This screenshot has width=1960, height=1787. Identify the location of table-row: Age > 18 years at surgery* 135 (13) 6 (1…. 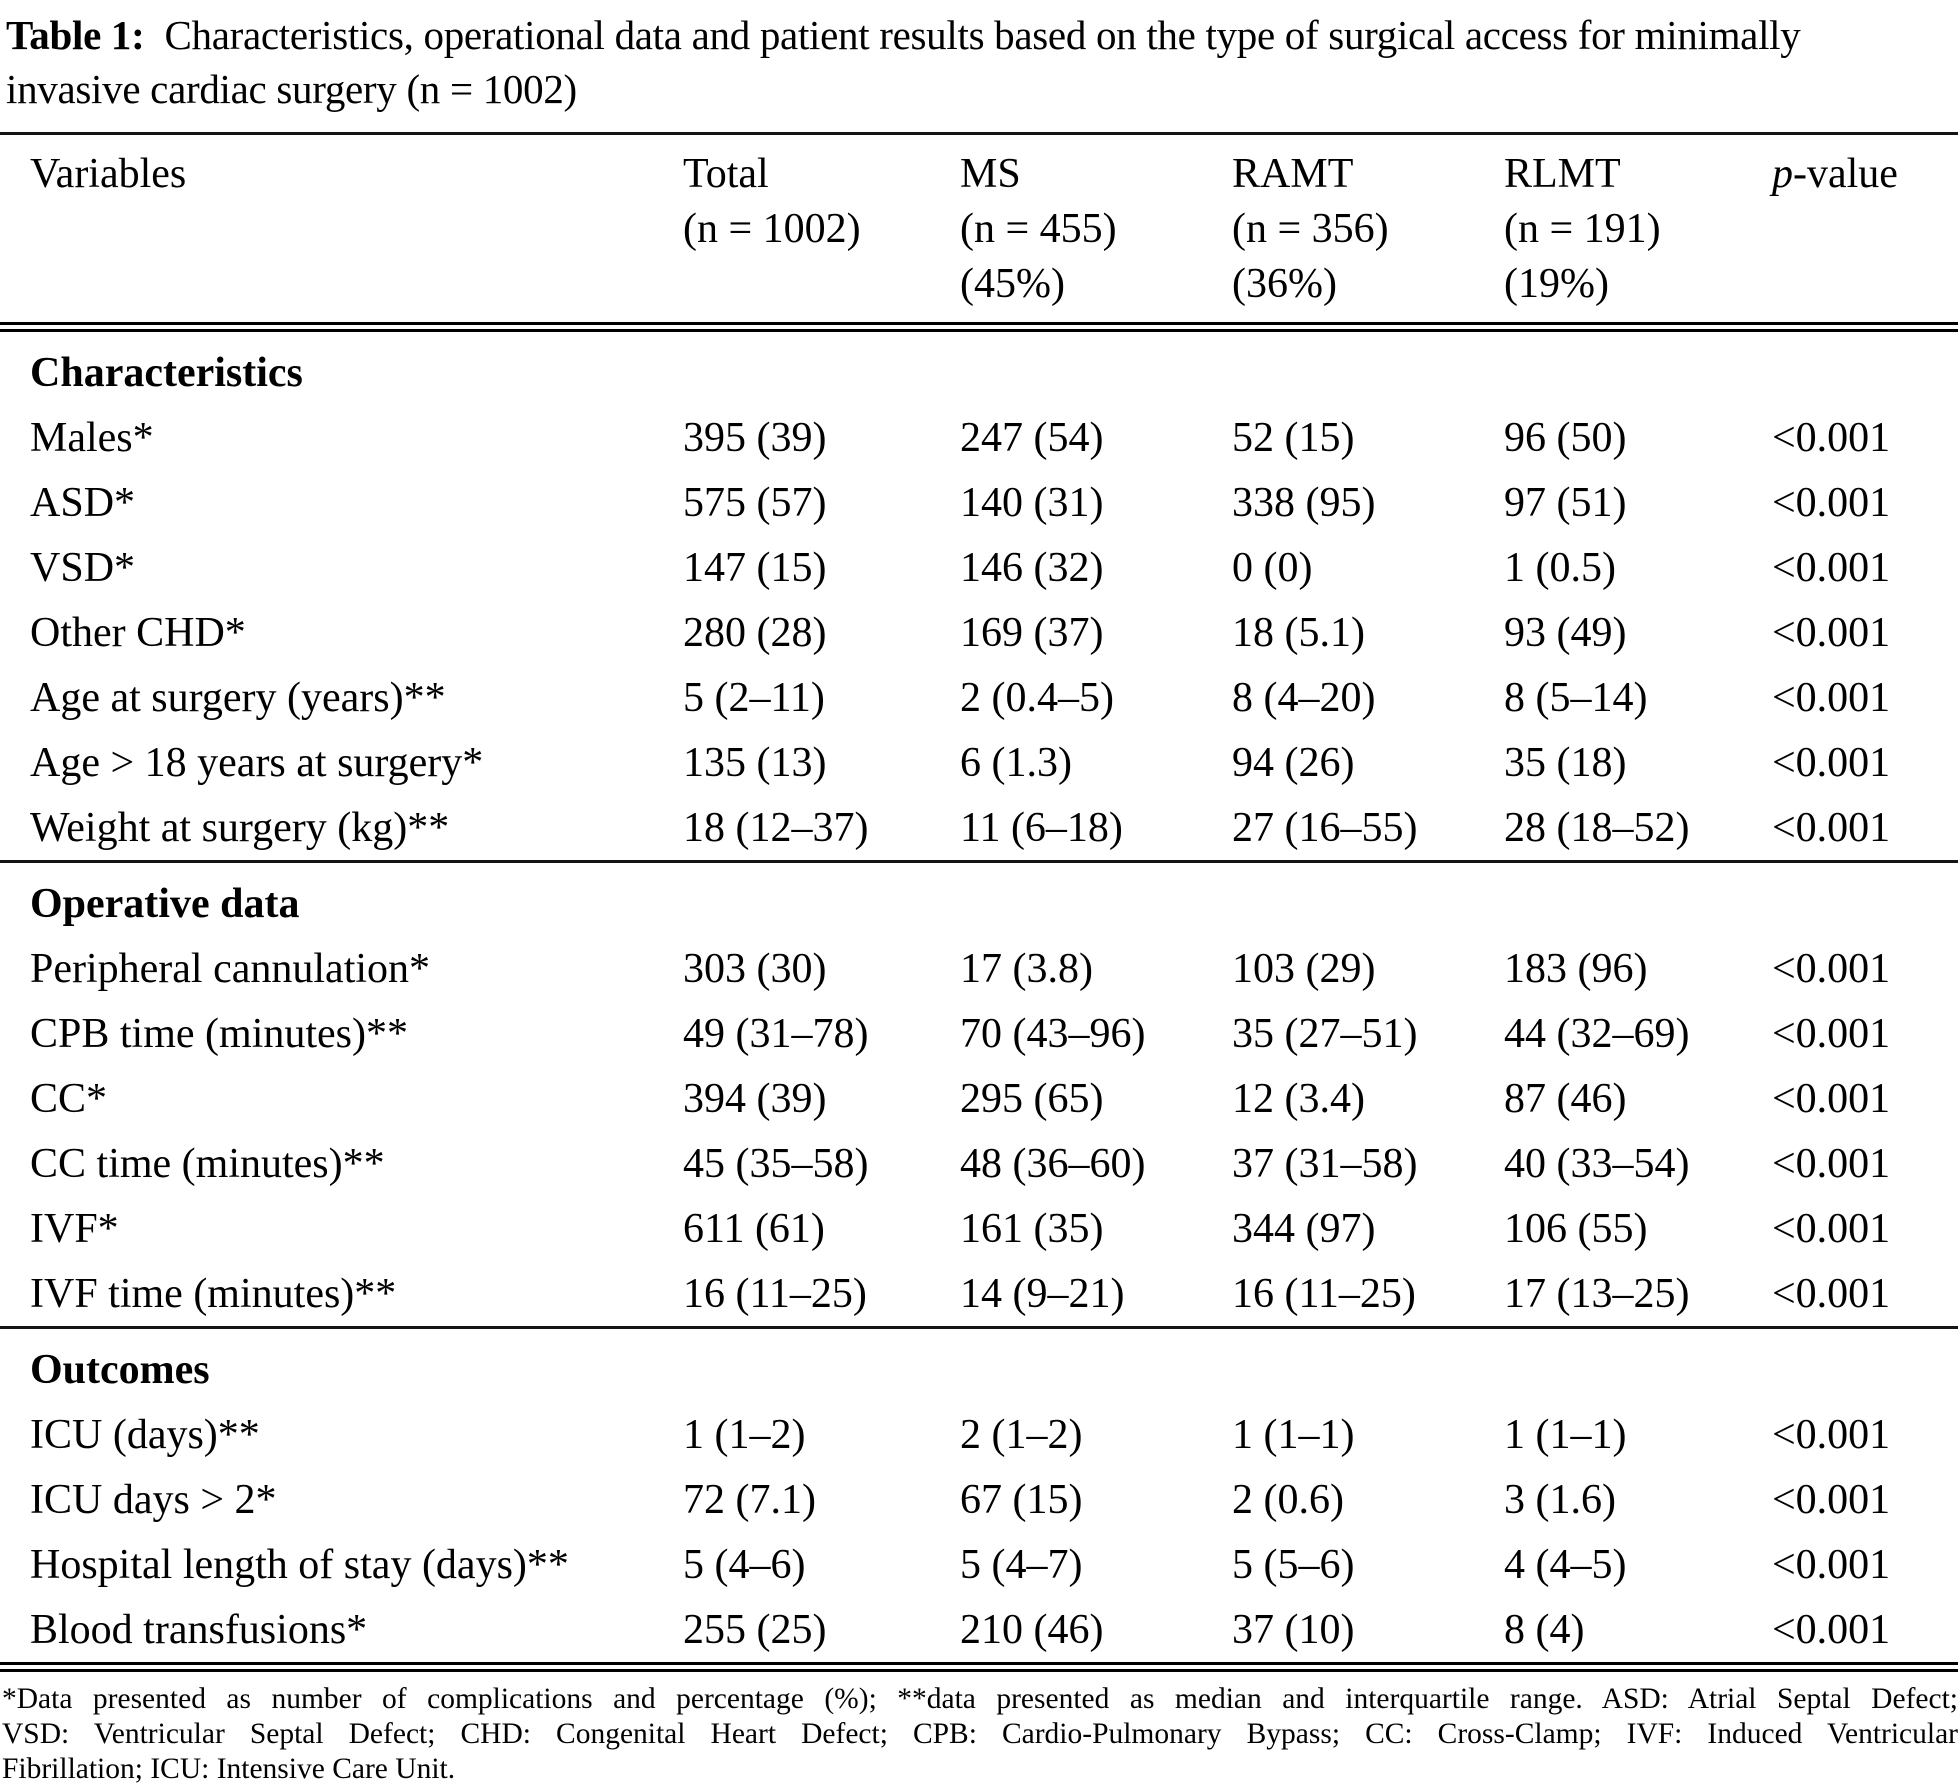
(979, 762).